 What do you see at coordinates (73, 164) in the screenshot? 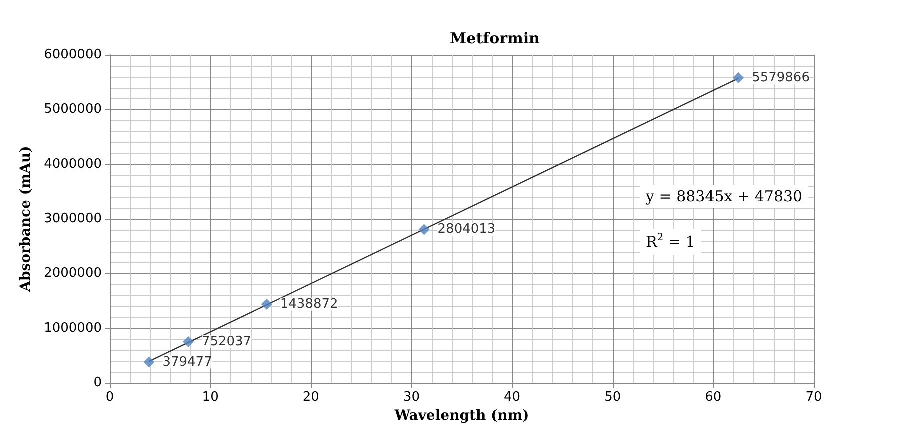
I see `y-tick-label: 4000000` at bounding box center [73, 164].